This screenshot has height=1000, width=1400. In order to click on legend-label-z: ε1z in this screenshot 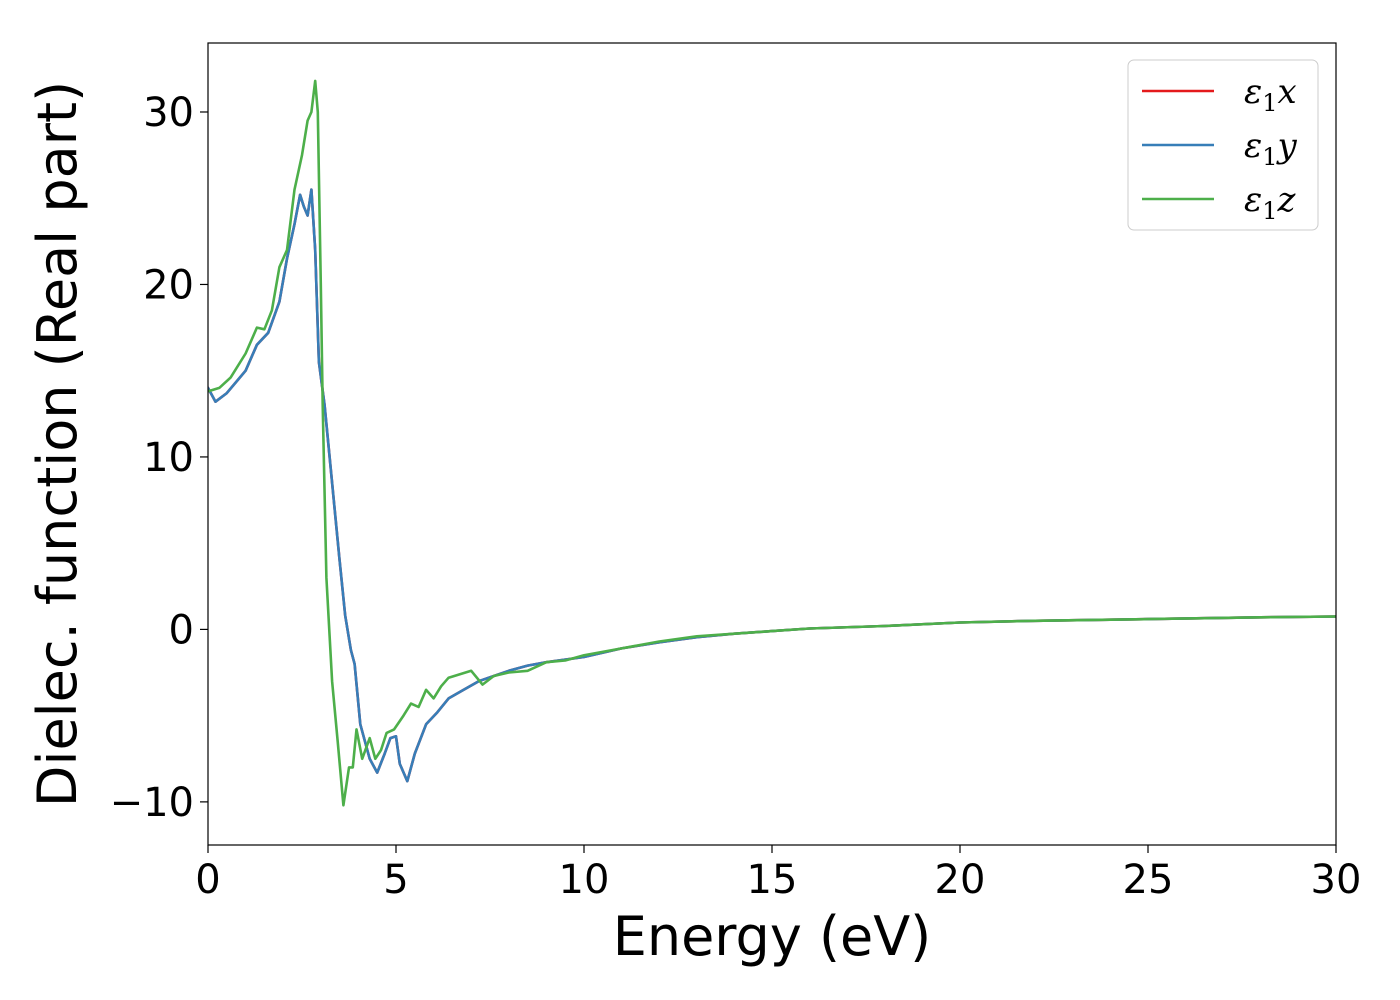, I will do `click(1270, 202)`.